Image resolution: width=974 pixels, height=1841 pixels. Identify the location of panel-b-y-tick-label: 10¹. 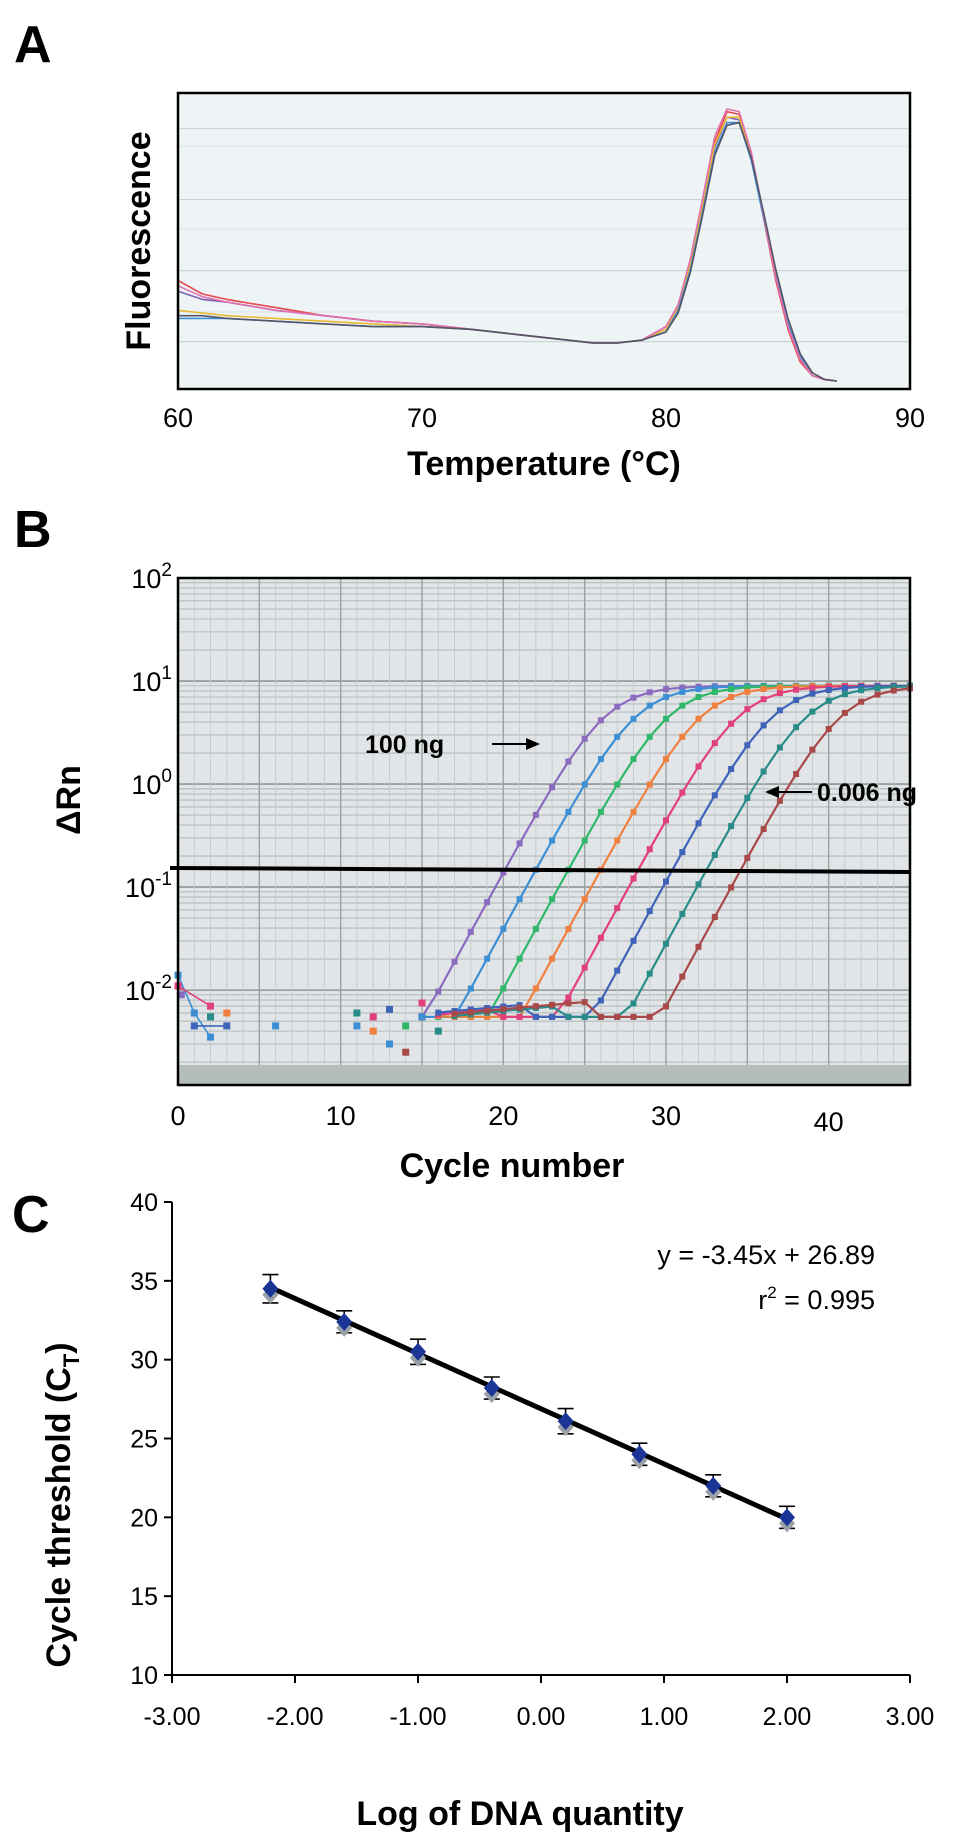
(151, 680).